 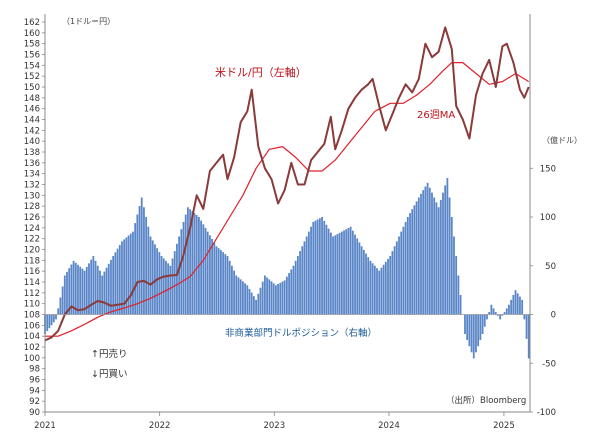 What do you see at coordinates (34, 413) in the screenshot?
I see `left-tick-label: 90` at bounding box center [34, 413].